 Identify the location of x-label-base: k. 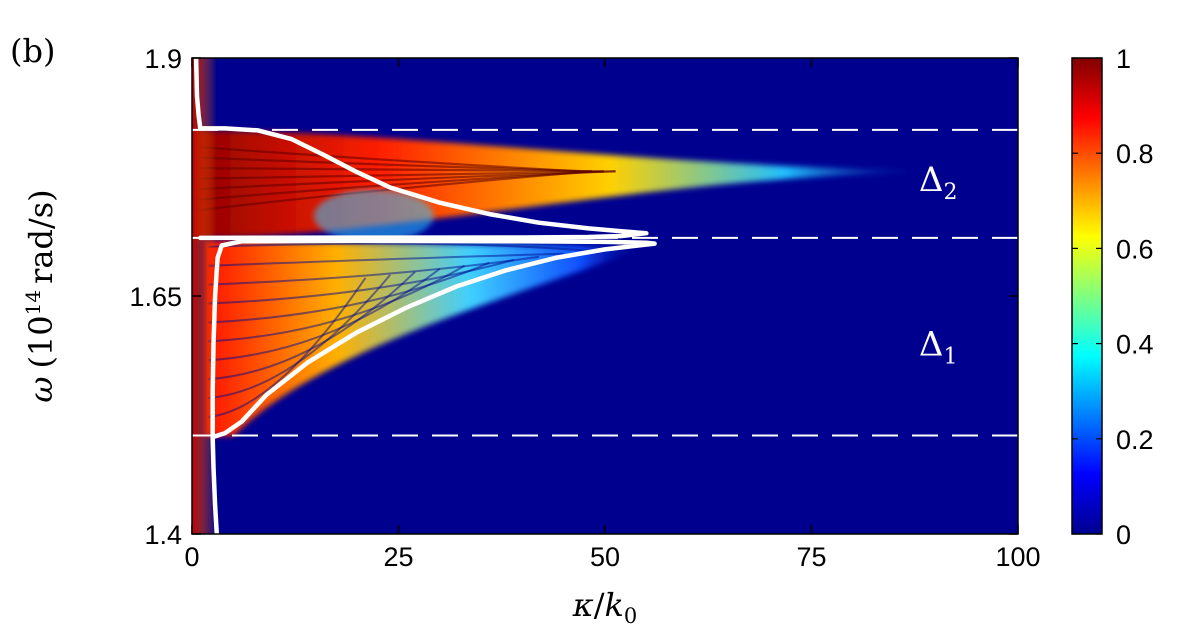
(614, 605).